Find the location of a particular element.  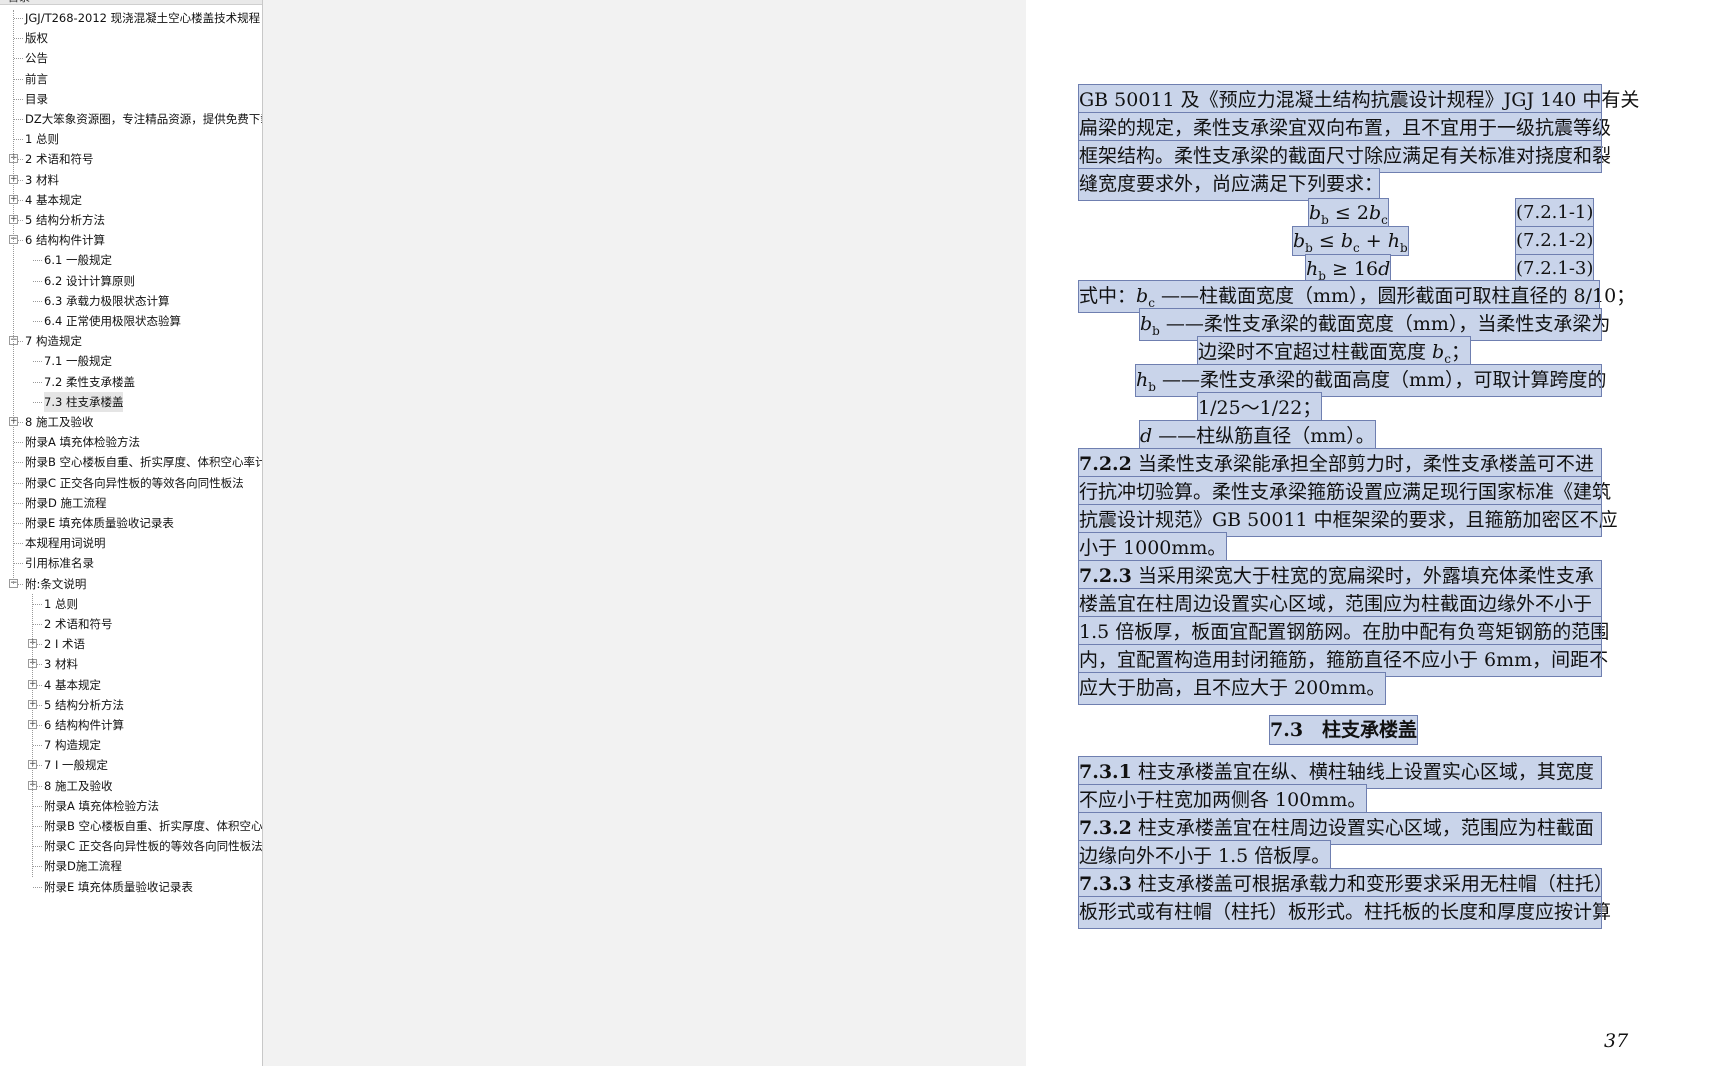

equation-number-1: (7.2.1-1) is located at coordinates (1554, 213).